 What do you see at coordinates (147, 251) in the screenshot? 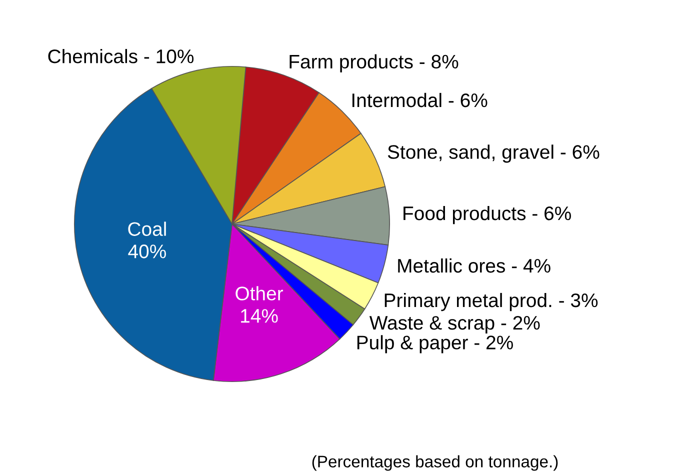
I see `data-label: 40%` at bounding box center [147, 251].